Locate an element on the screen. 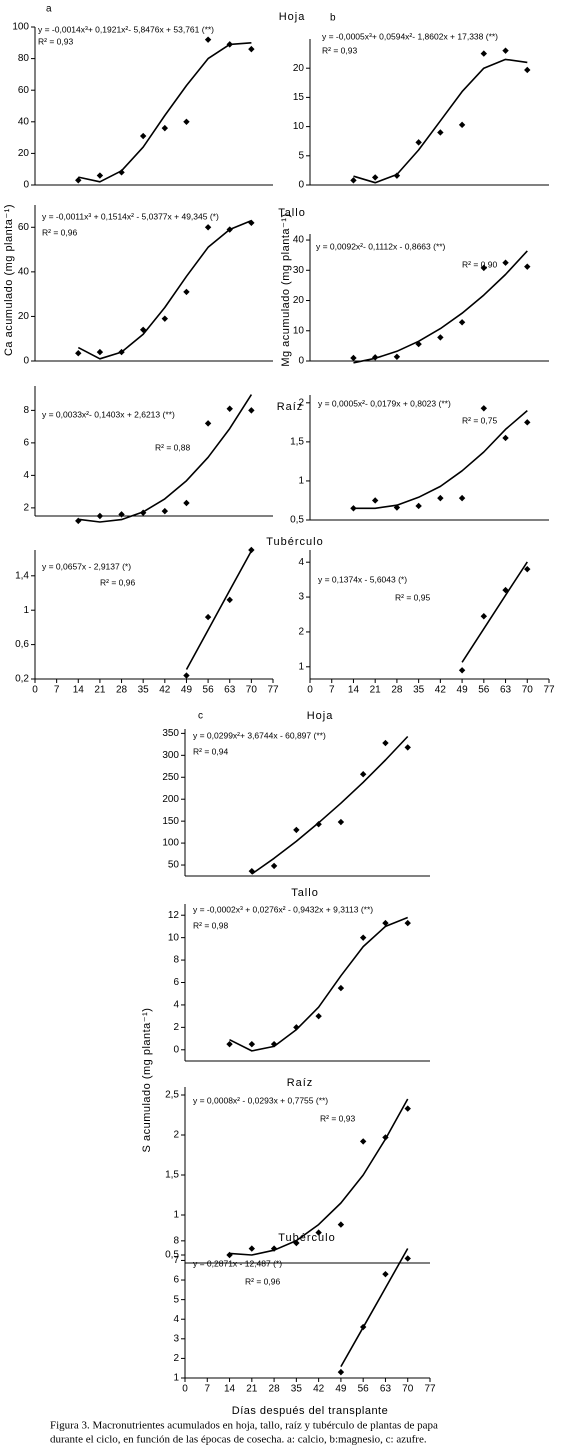 This screenshot has width=563, height=1454. x-tick-label: 28 is located at coordinates (397, 690).